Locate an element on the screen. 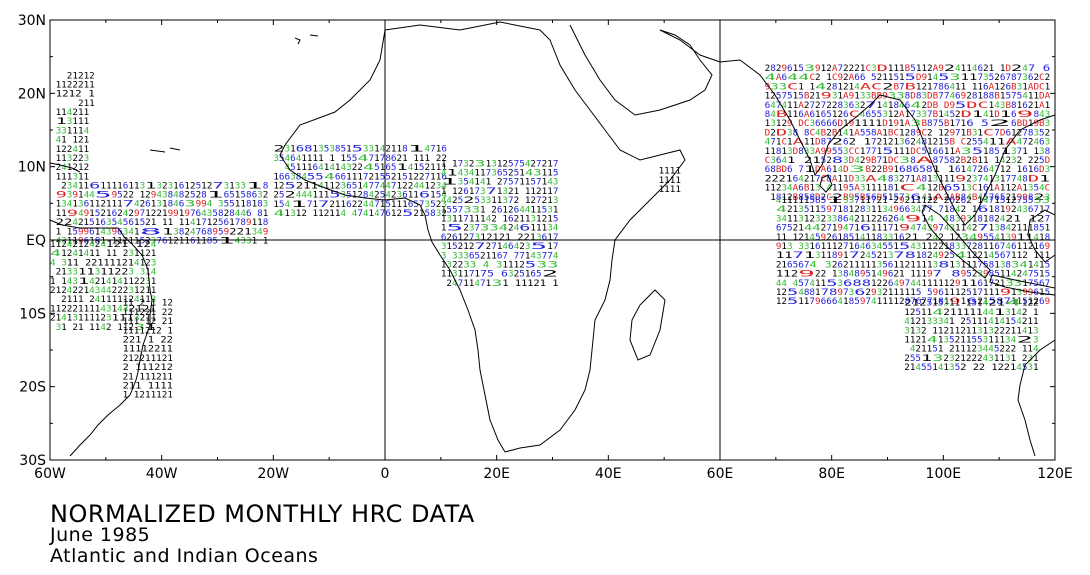  hrc-digit-run: 1212 1 is located at coordinates (75, 95).